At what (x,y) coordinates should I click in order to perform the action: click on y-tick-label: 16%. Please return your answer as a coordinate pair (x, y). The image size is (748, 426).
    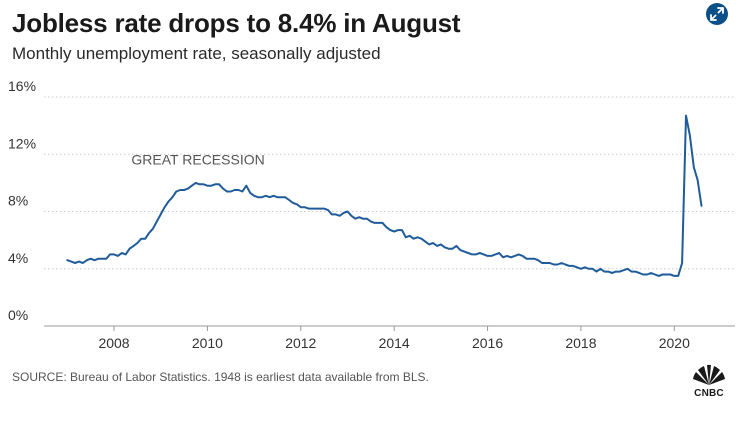
    Looking at the image, I should click on (22, 86).